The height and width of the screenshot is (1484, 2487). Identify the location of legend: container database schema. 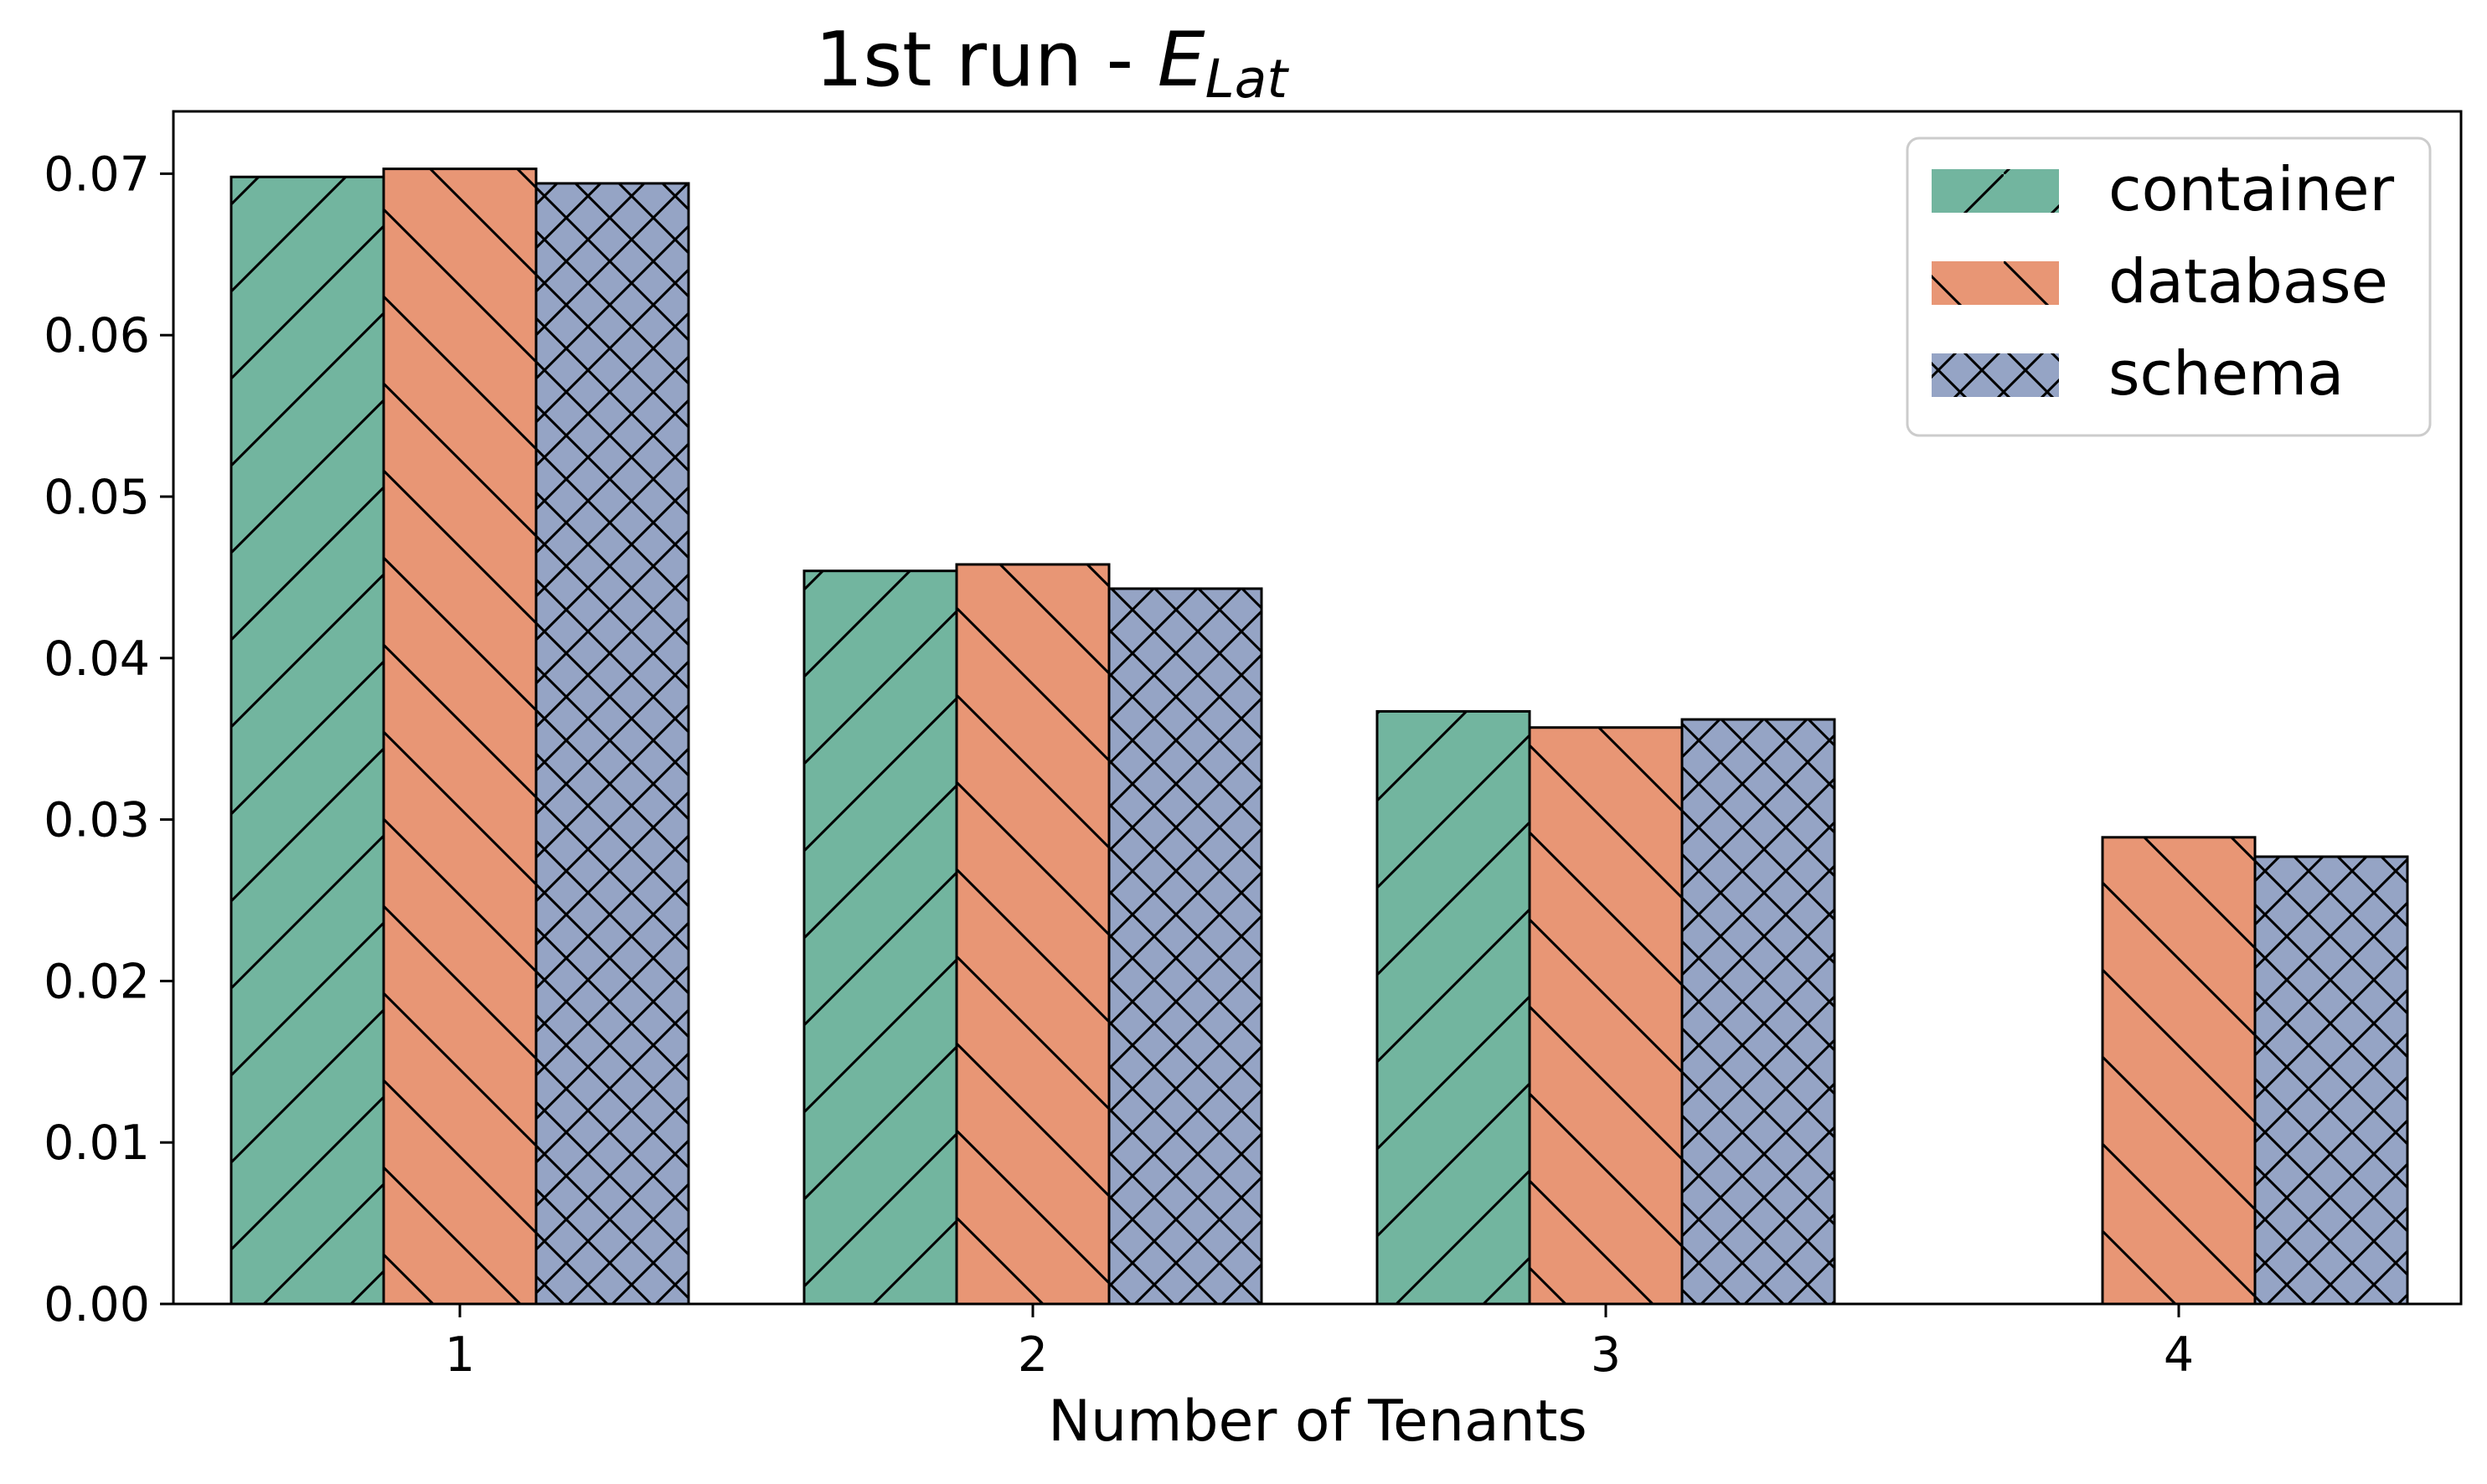
(2169, 287).